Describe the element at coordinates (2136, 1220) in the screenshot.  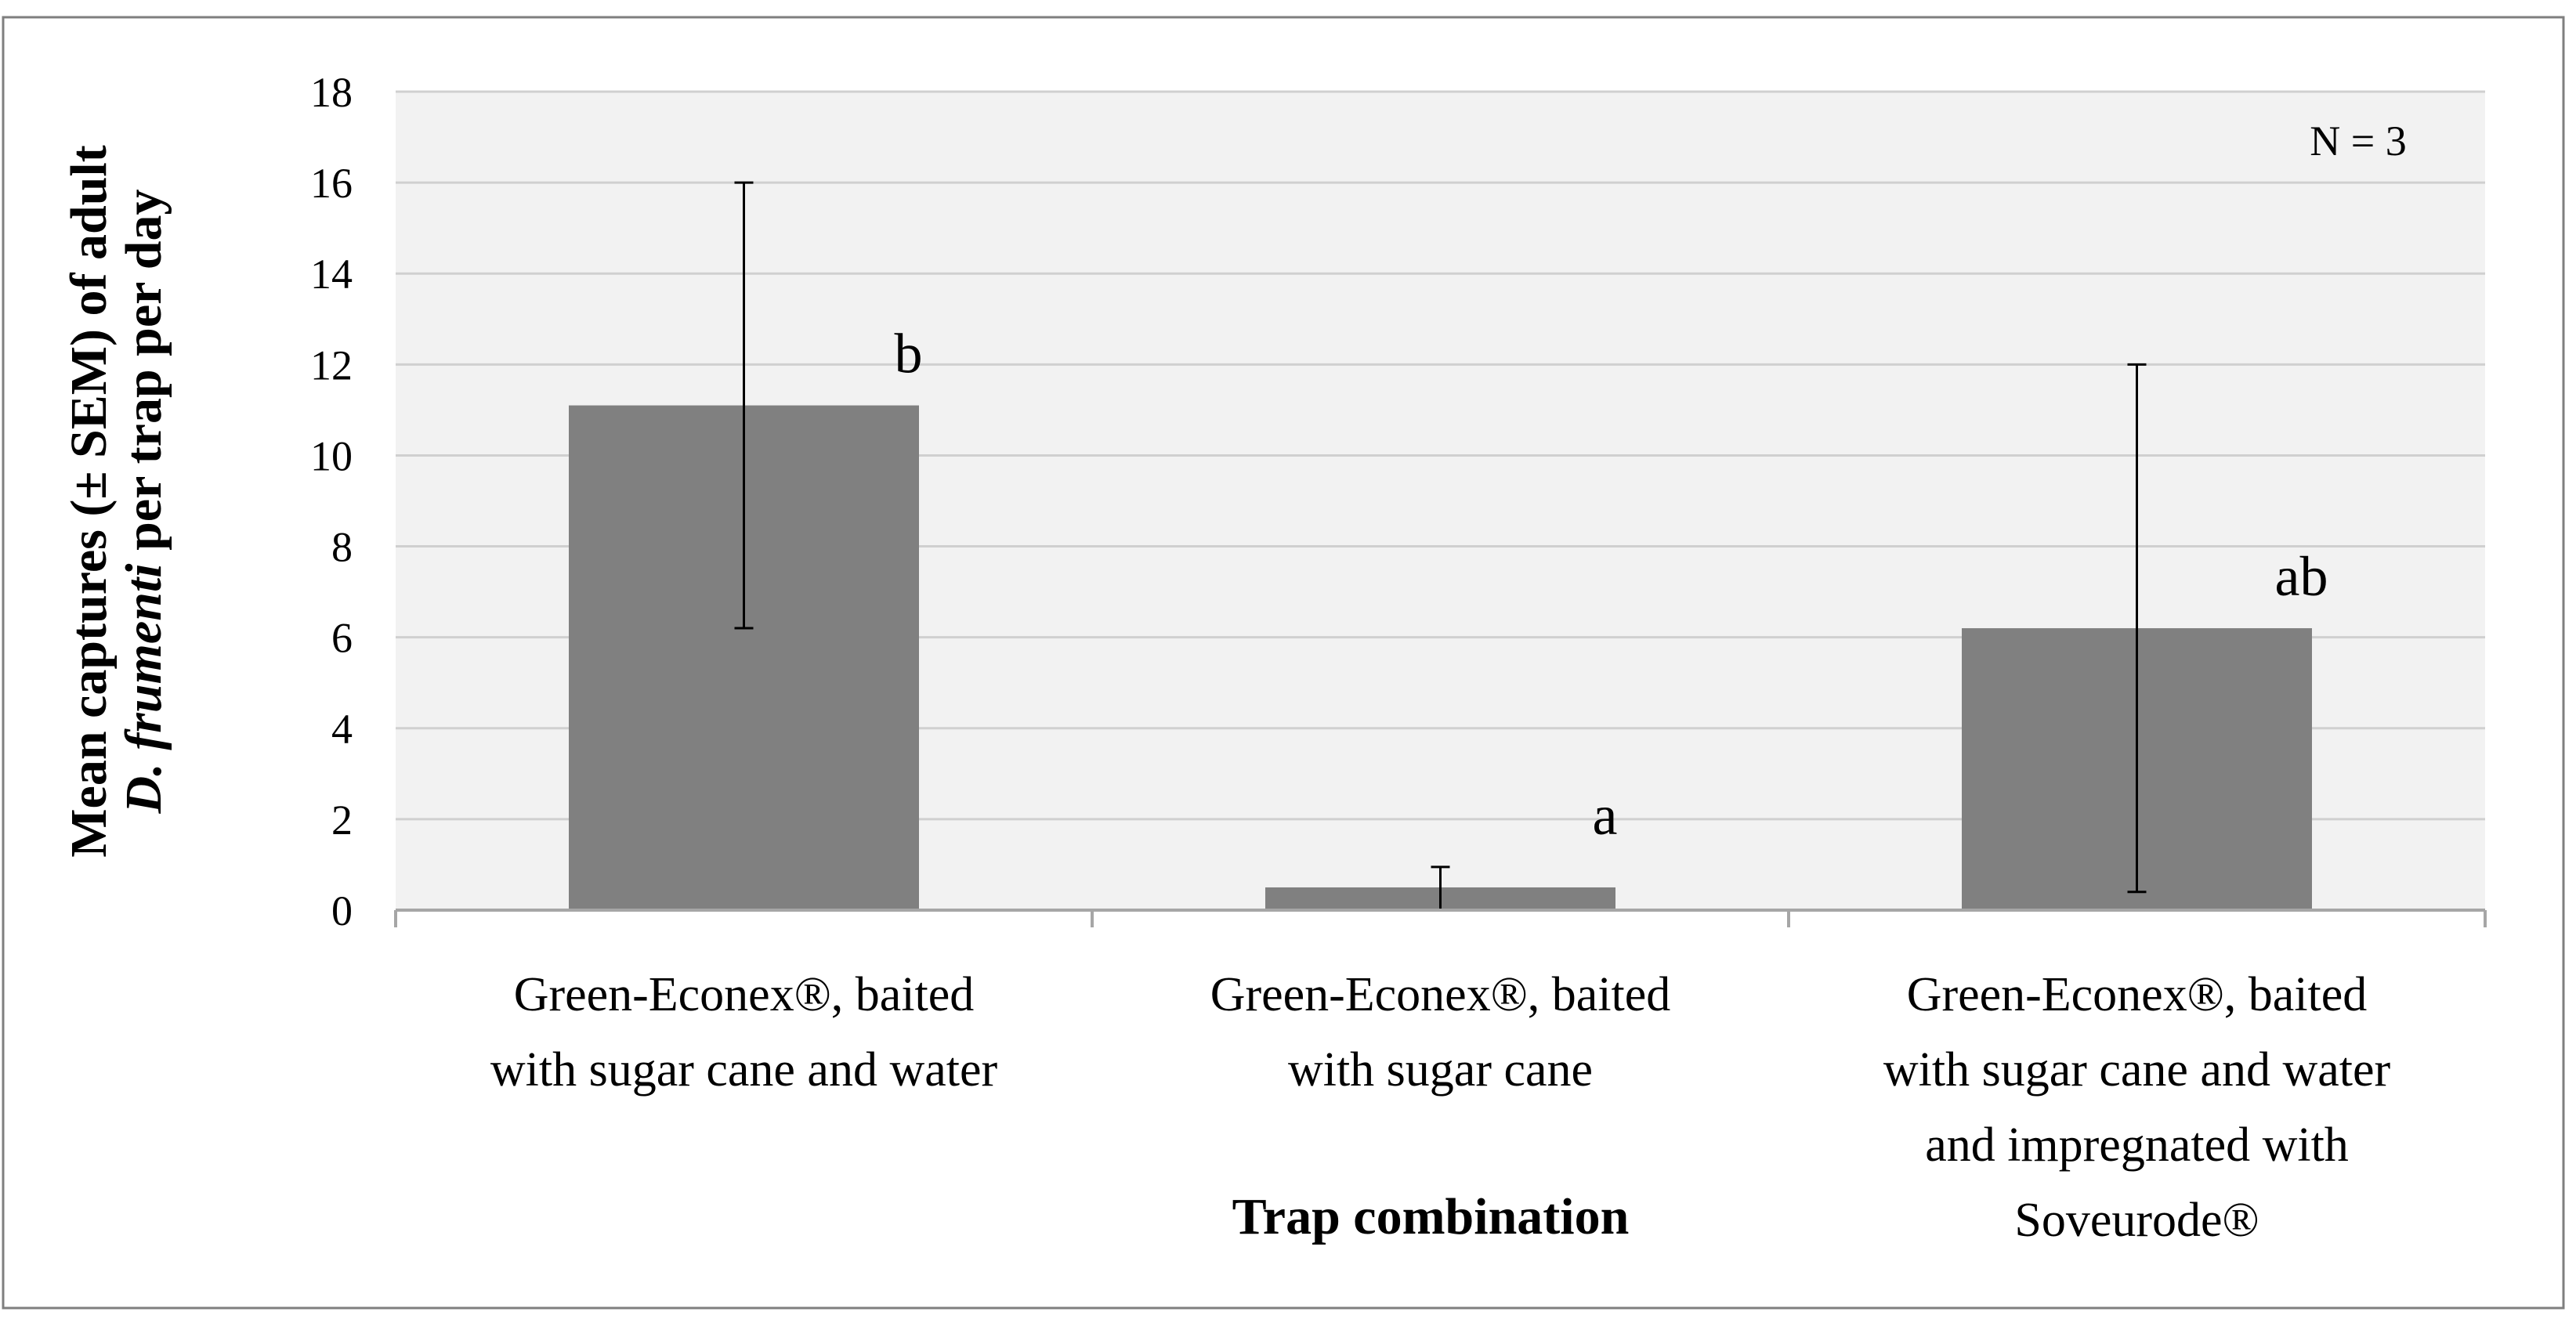
I see `category-label: Soveurode®` at that location.